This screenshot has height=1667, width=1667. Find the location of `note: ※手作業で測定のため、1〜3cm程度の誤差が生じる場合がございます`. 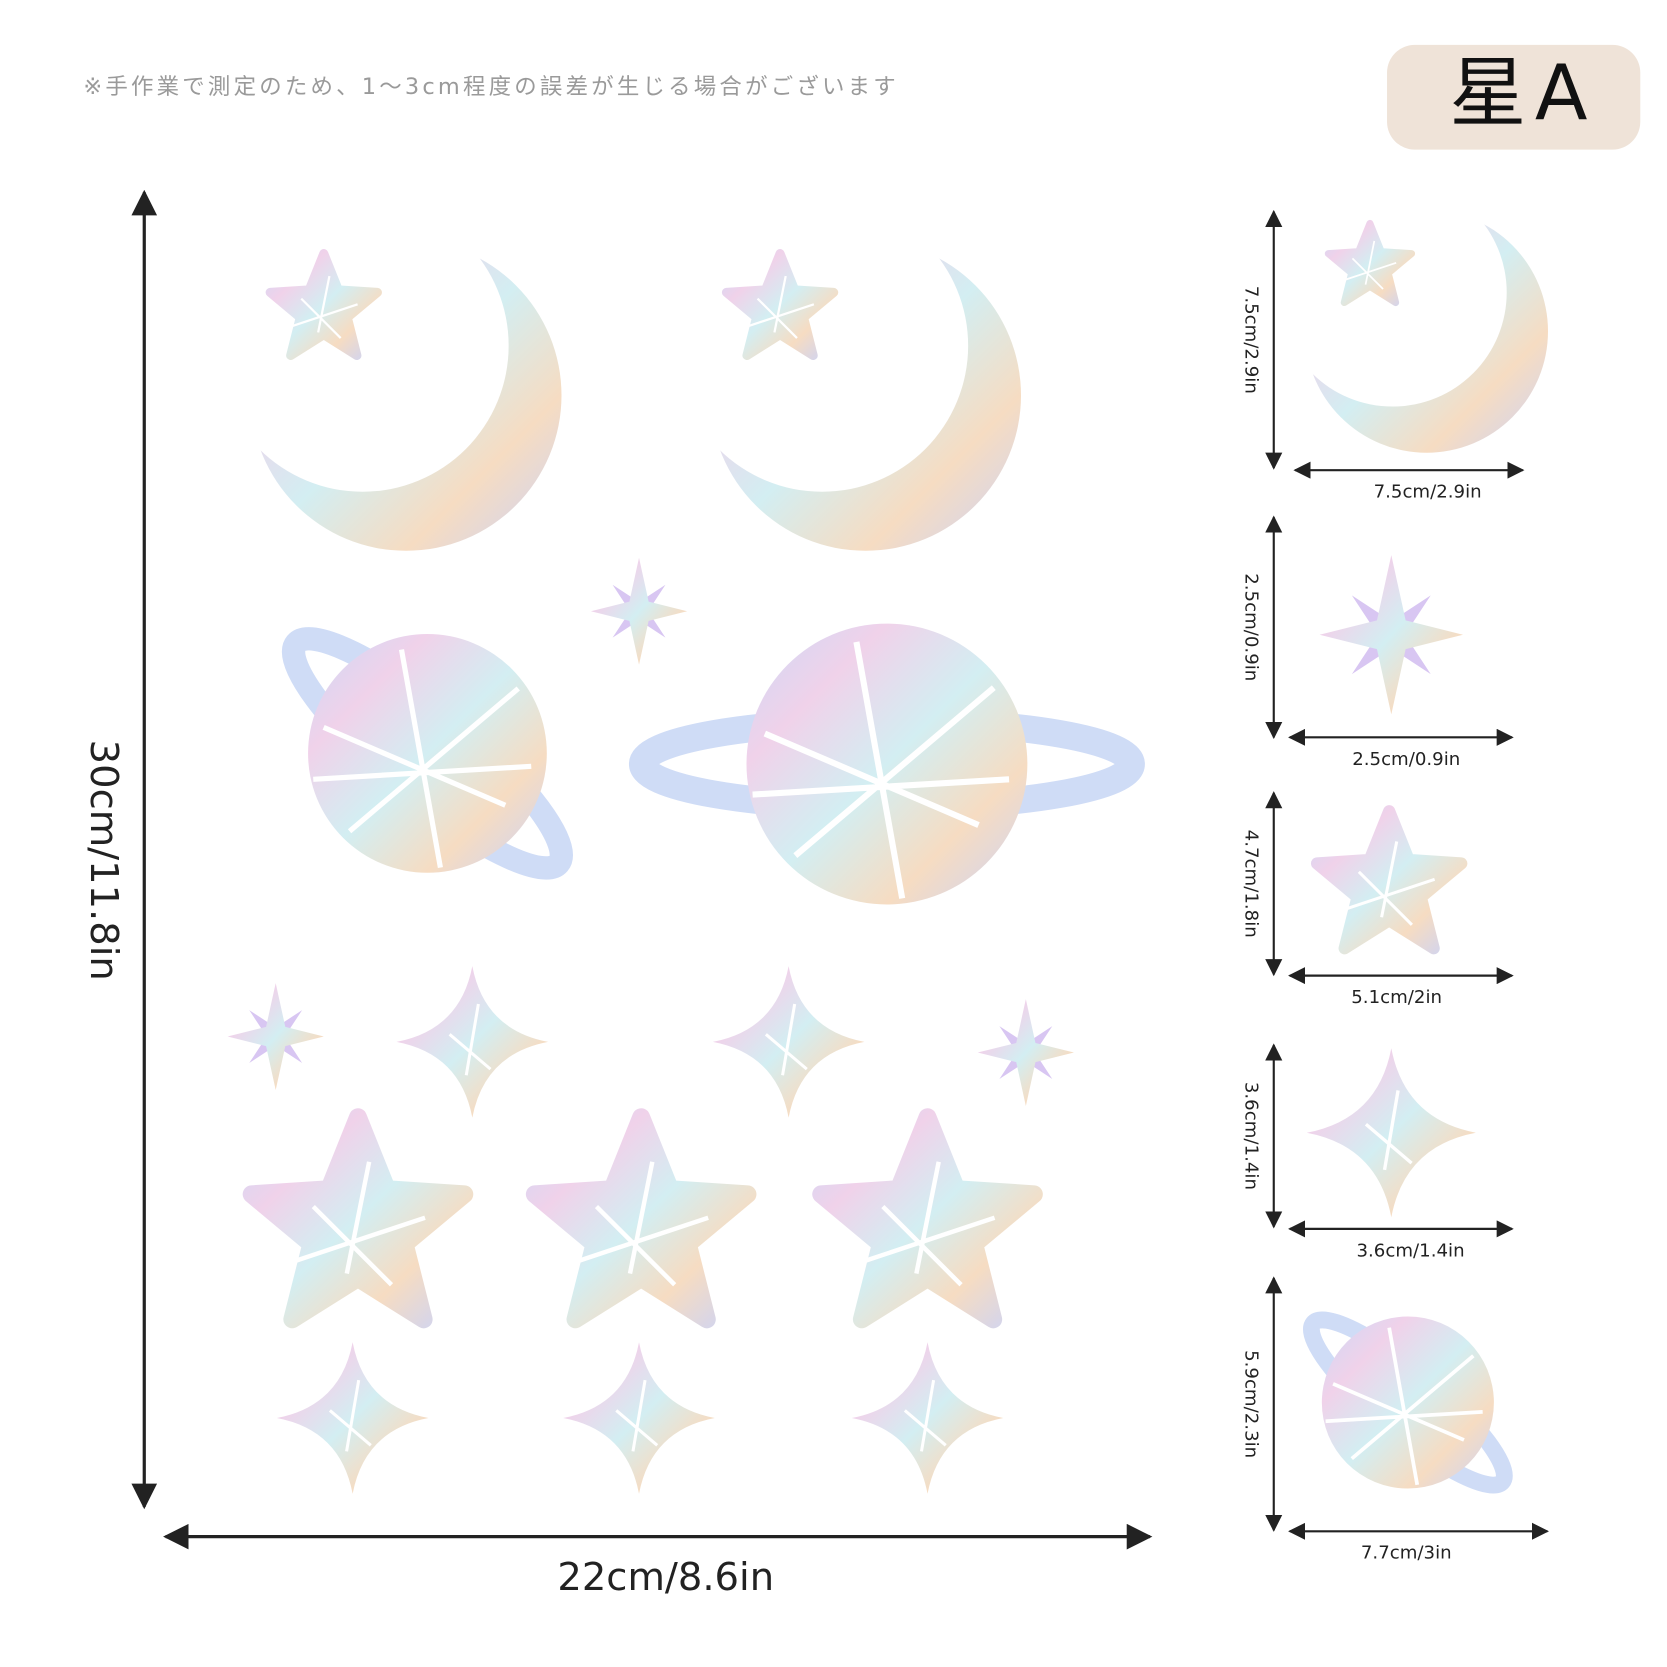

note: ※手作業で測定のため、1〜3cm程度の誤差が生じる場合がございます is located at coordinates (491, 86).